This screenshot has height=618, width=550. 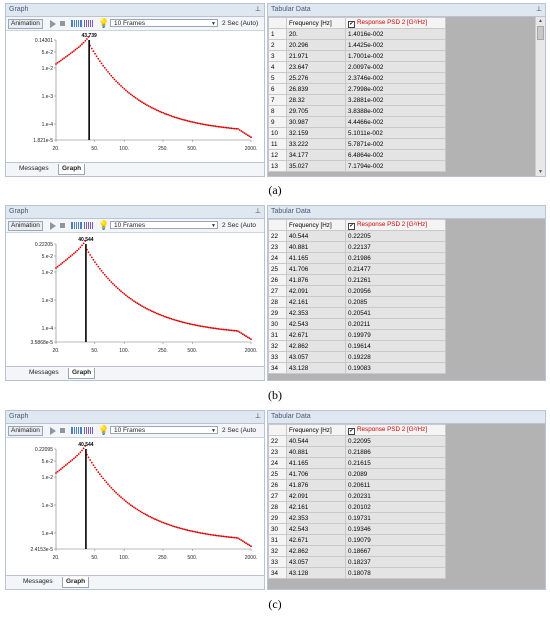 What do you see at coordinates (357, 452) in the screenshot?
I see `table-row: 23 40.881 0.21886` at bounding box center [357, 452].